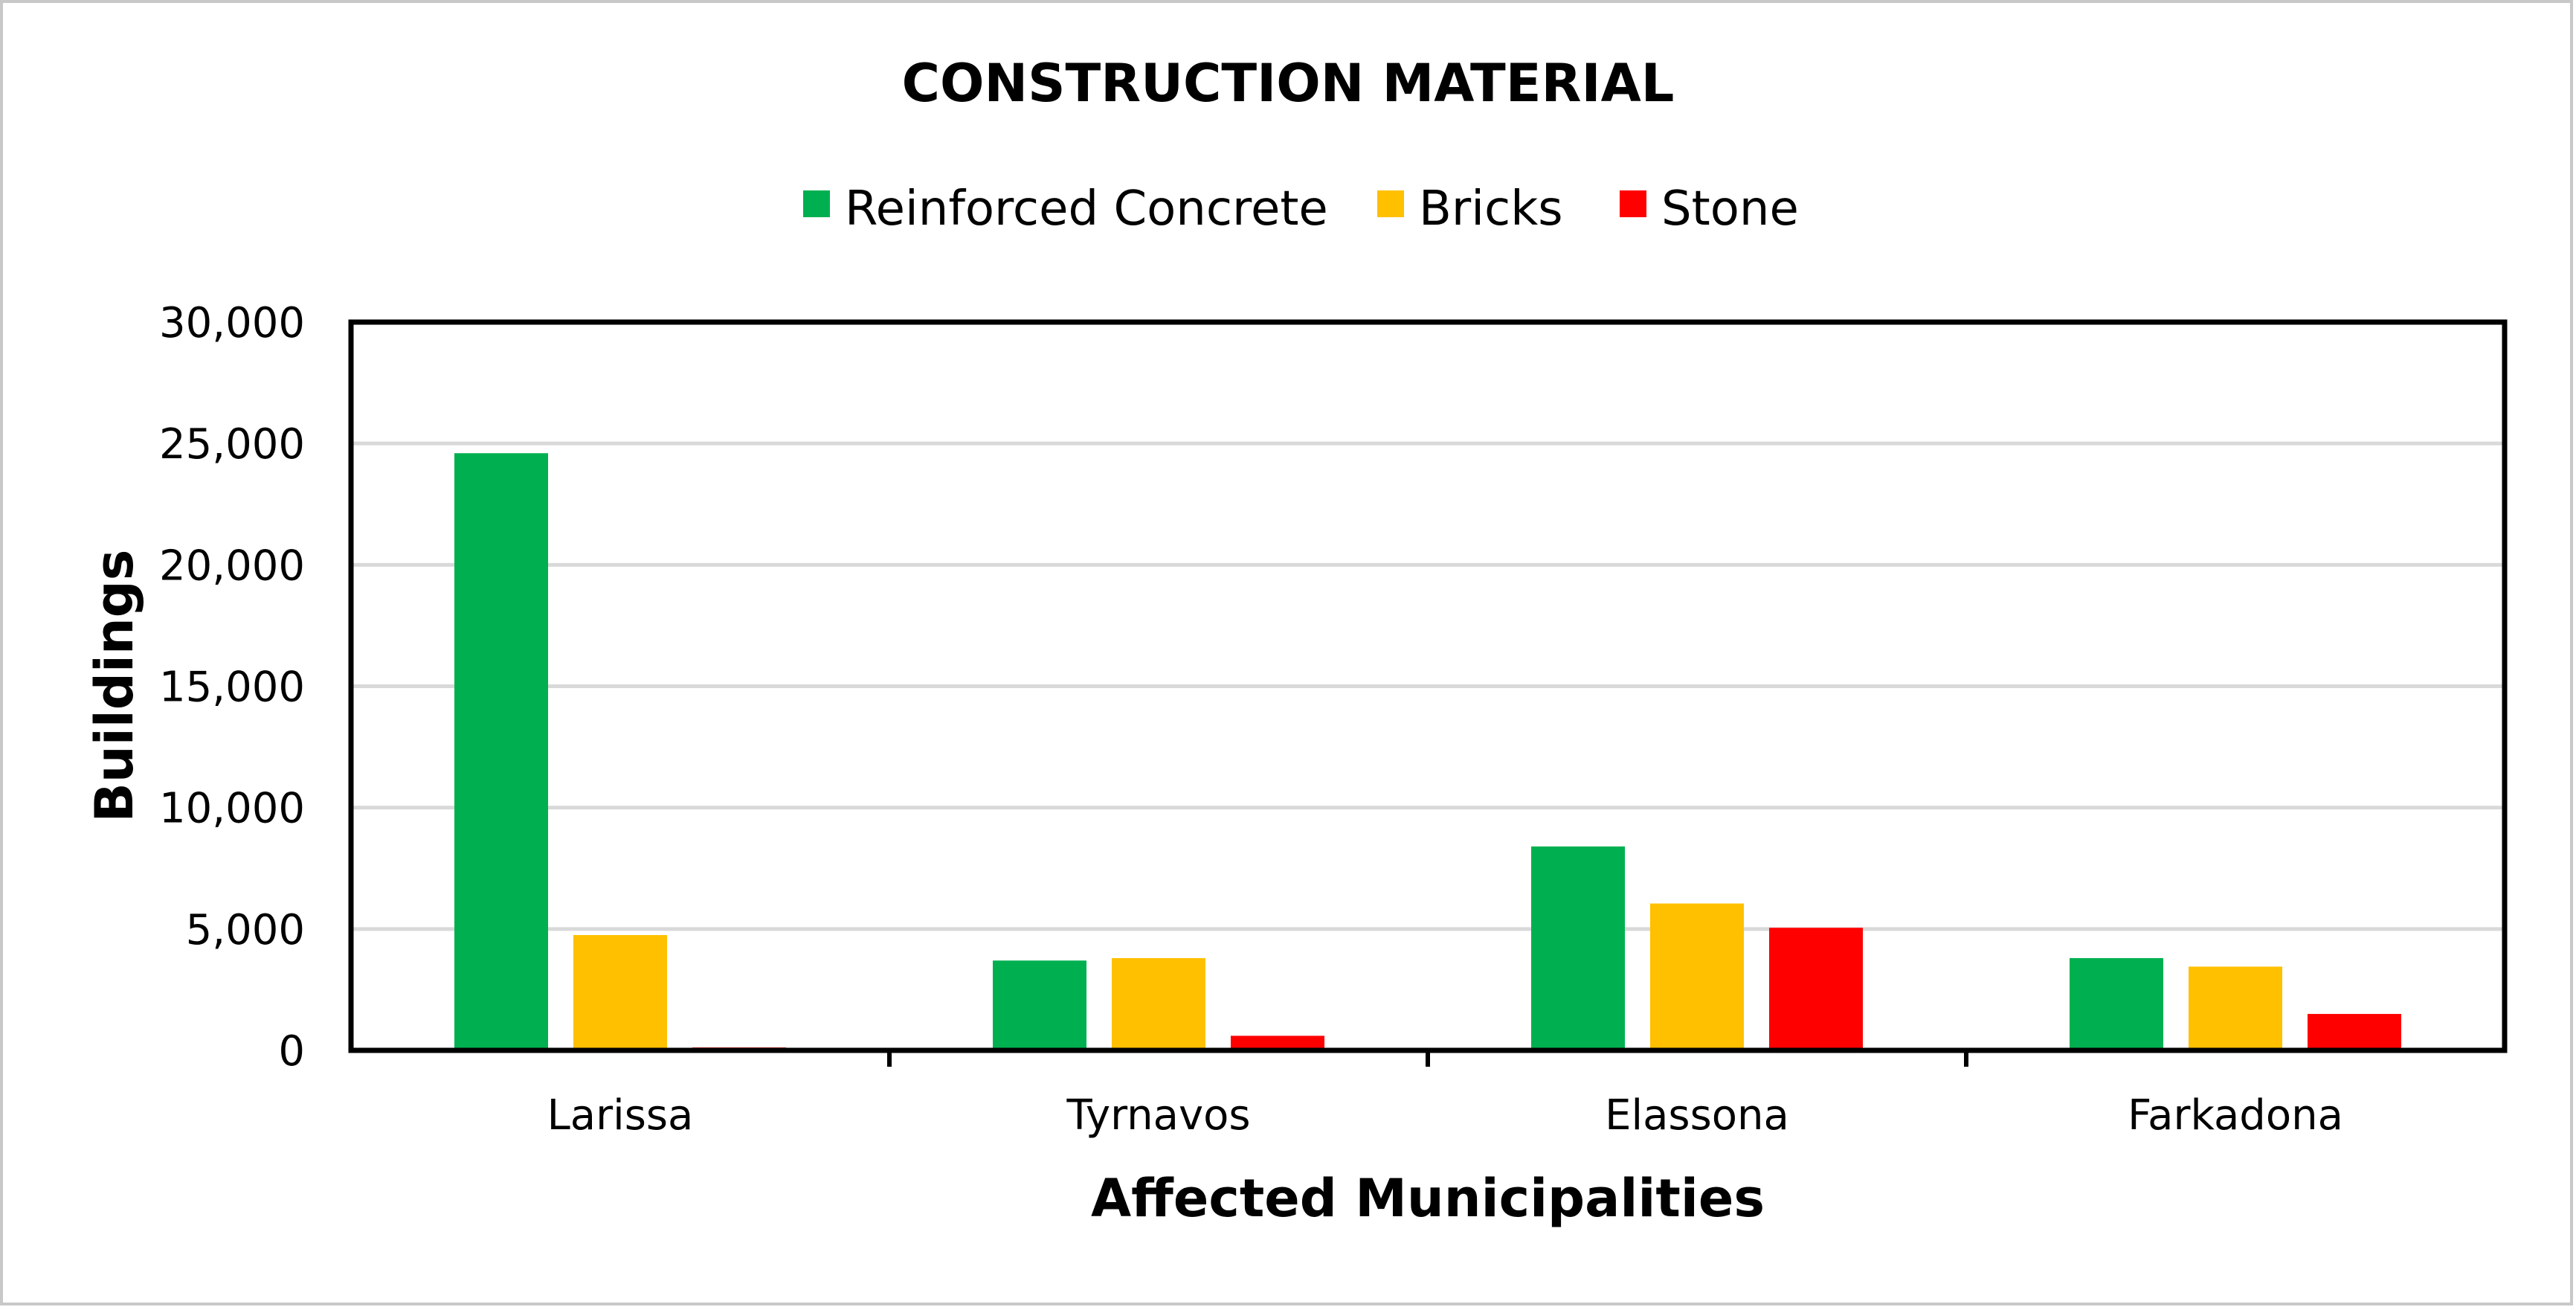 The width and height of the screenshot is (2576, 1307). What do you see at coordinates (816, 203) in the screenshot?
I see `legend-swatch-reinforced-concrete` at bounding box center [816, 203].